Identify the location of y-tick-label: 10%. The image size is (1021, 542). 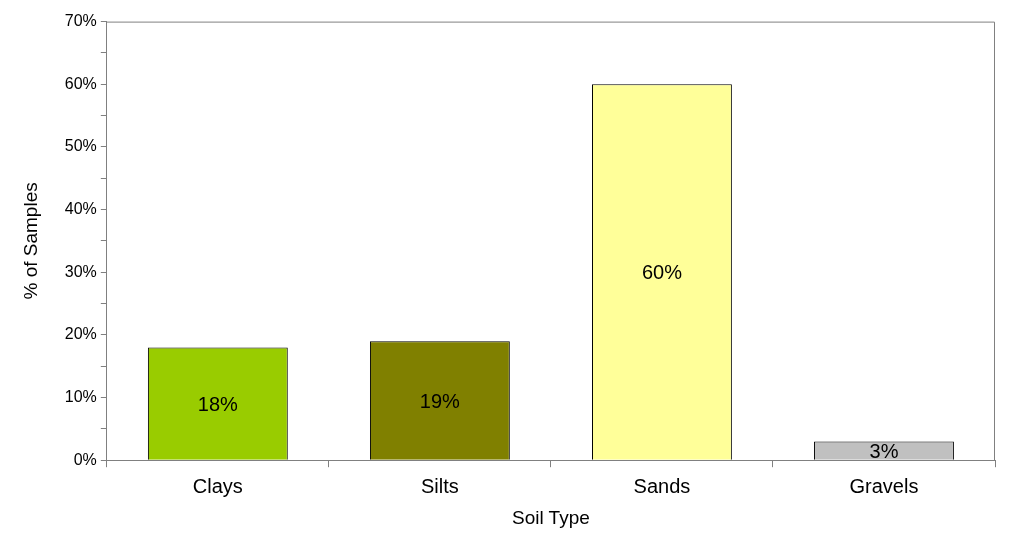
(80, 396).